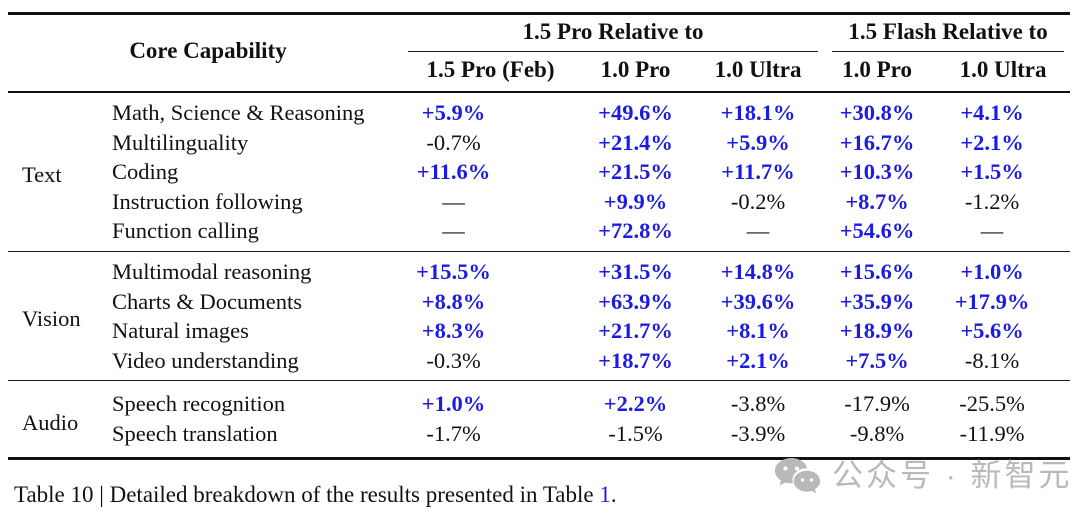  Describe the element at coordinates (207, 201) in the screenshot. I see `capability-label: Instruction following` at that location.